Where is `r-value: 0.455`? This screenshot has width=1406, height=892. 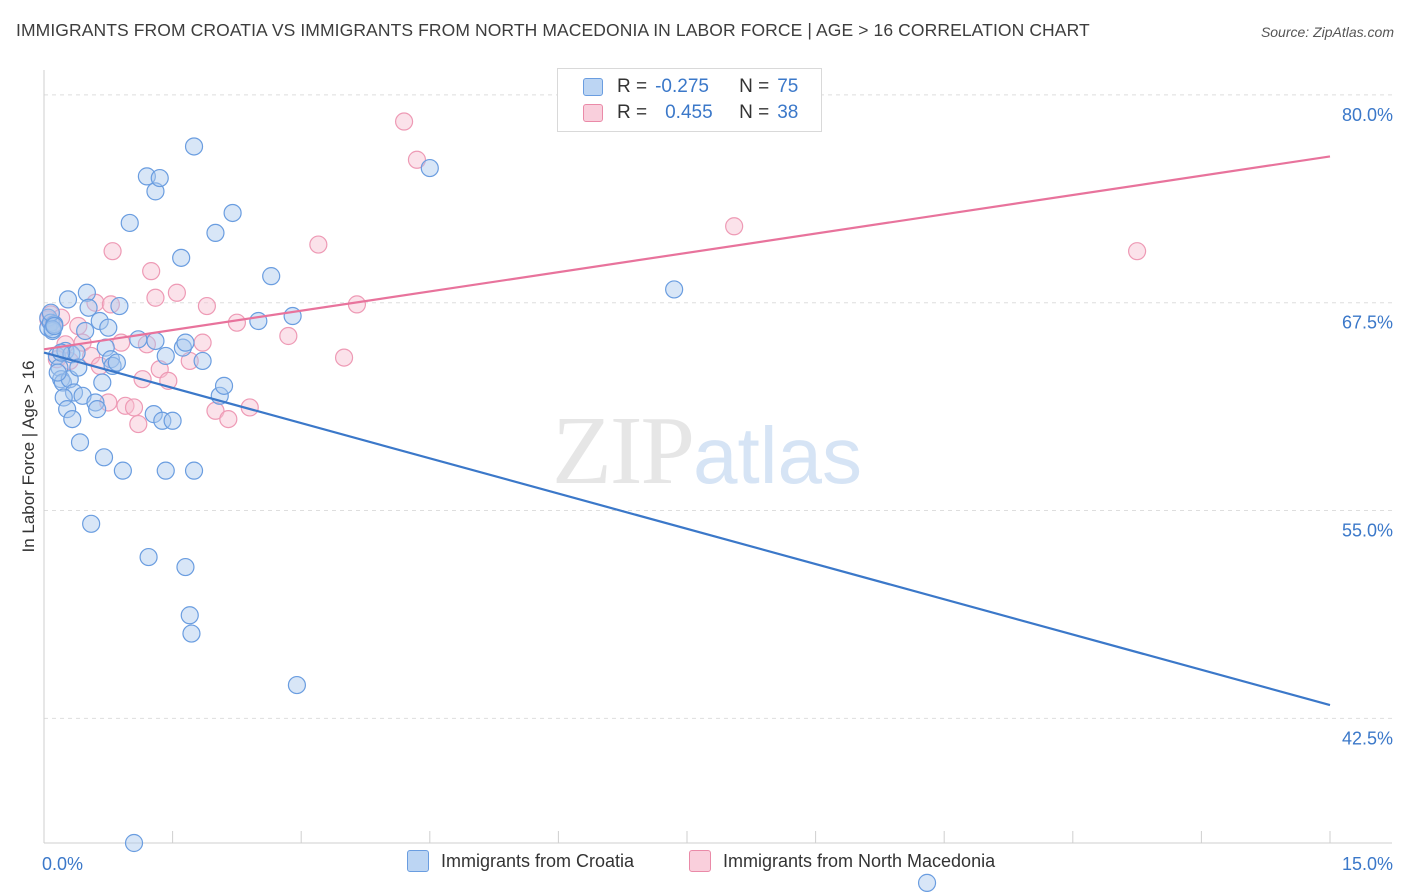 r-value: 0.455 is located at coordinates (689, 112).